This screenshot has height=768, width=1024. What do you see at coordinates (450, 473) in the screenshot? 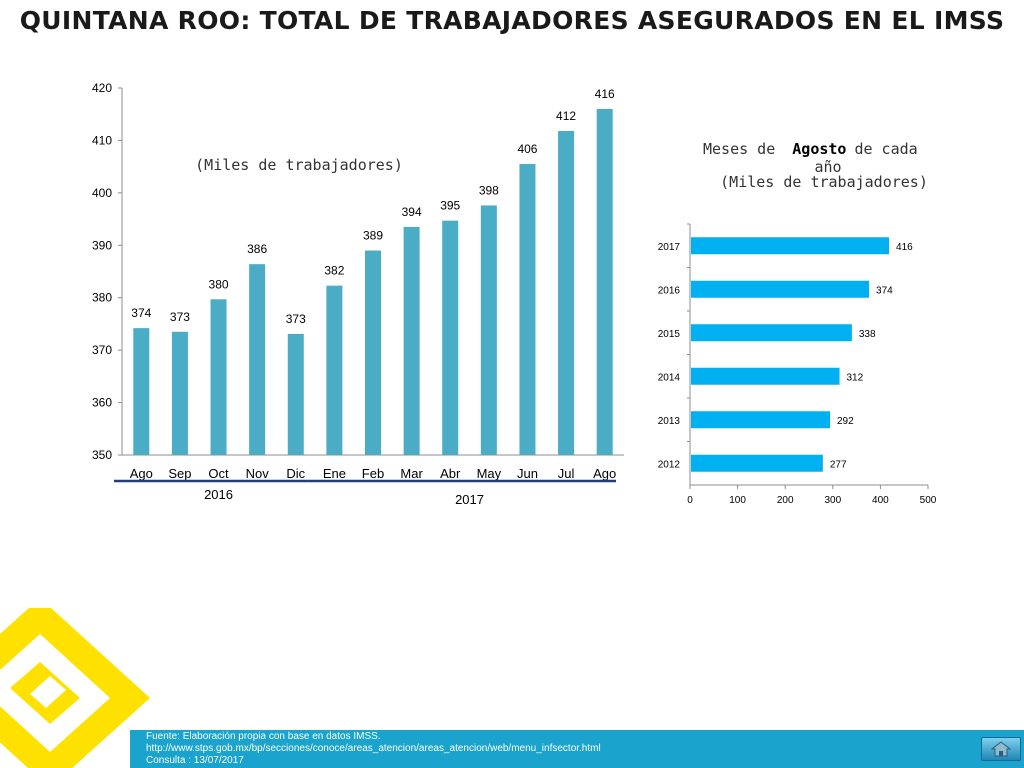
I see `x-tick-label: Abr` at bounding box center [450, 473].